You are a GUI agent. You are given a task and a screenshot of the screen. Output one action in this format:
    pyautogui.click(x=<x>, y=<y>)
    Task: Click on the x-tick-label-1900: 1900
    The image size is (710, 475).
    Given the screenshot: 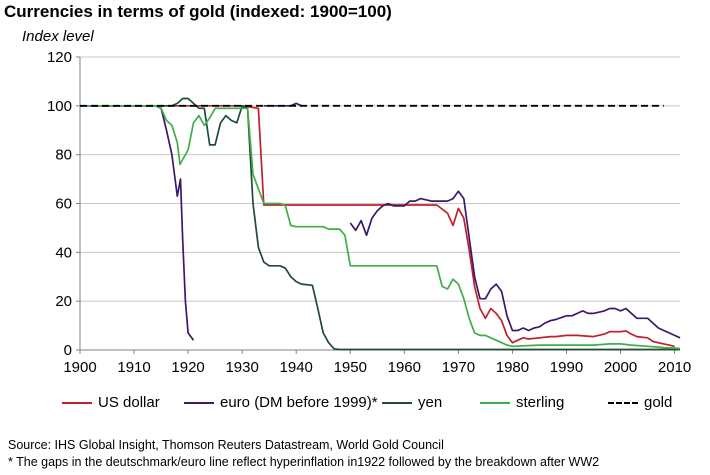 What is the action you would take?
    pyautogui.click(x=79, y=367)
    